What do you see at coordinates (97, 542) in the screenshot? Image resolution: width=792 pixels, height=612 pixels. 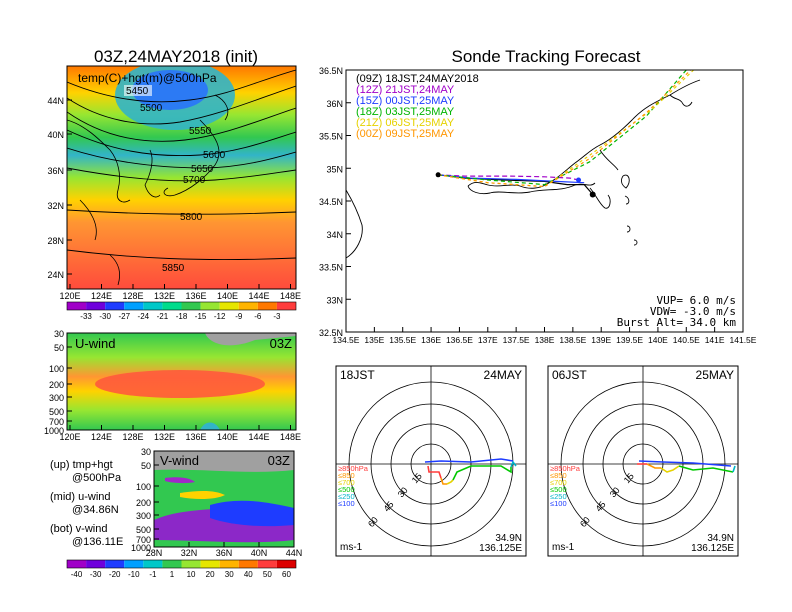 I see `note-bot-2: @136.11E` at bounding box center [97, 542].